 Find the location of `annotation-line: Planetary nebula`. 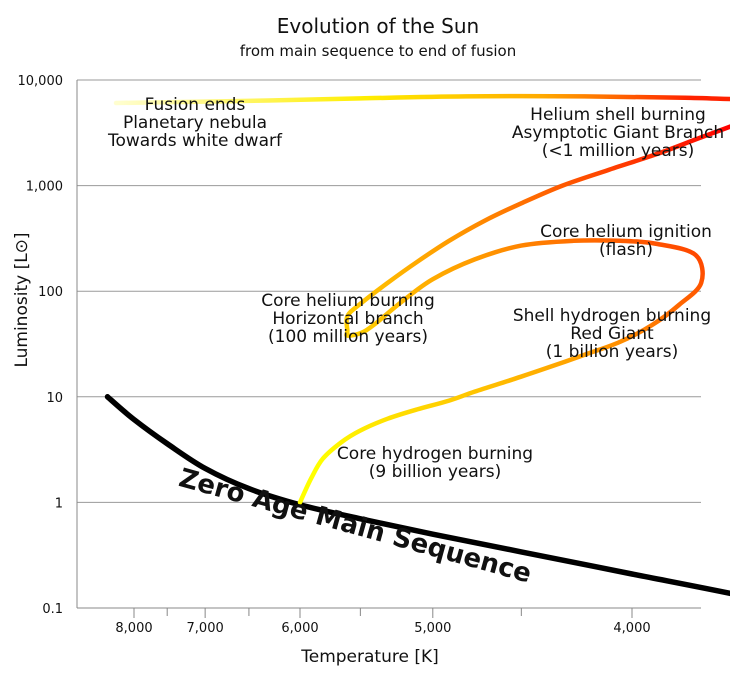

annotation-line: Planetary nebula is located at coordinates (195, 123).